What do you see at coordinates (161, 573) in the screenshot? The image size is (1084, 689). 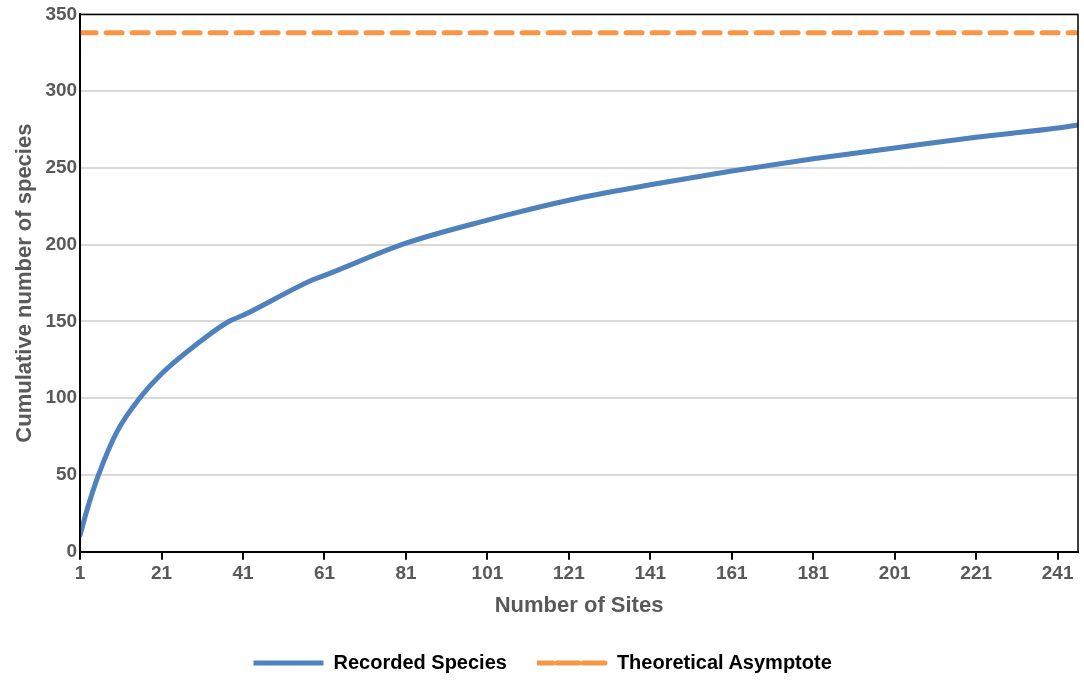 I see `x-tick-label: 21` at bounding box center [161, 573].